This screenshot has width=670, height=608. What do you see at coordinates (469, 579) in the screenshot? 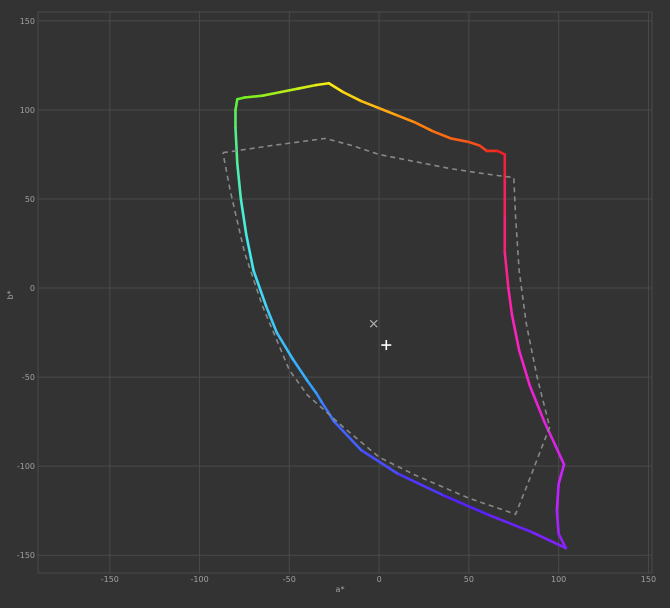
I see `x-tick-label: 50` at bounding box center [469, 579].